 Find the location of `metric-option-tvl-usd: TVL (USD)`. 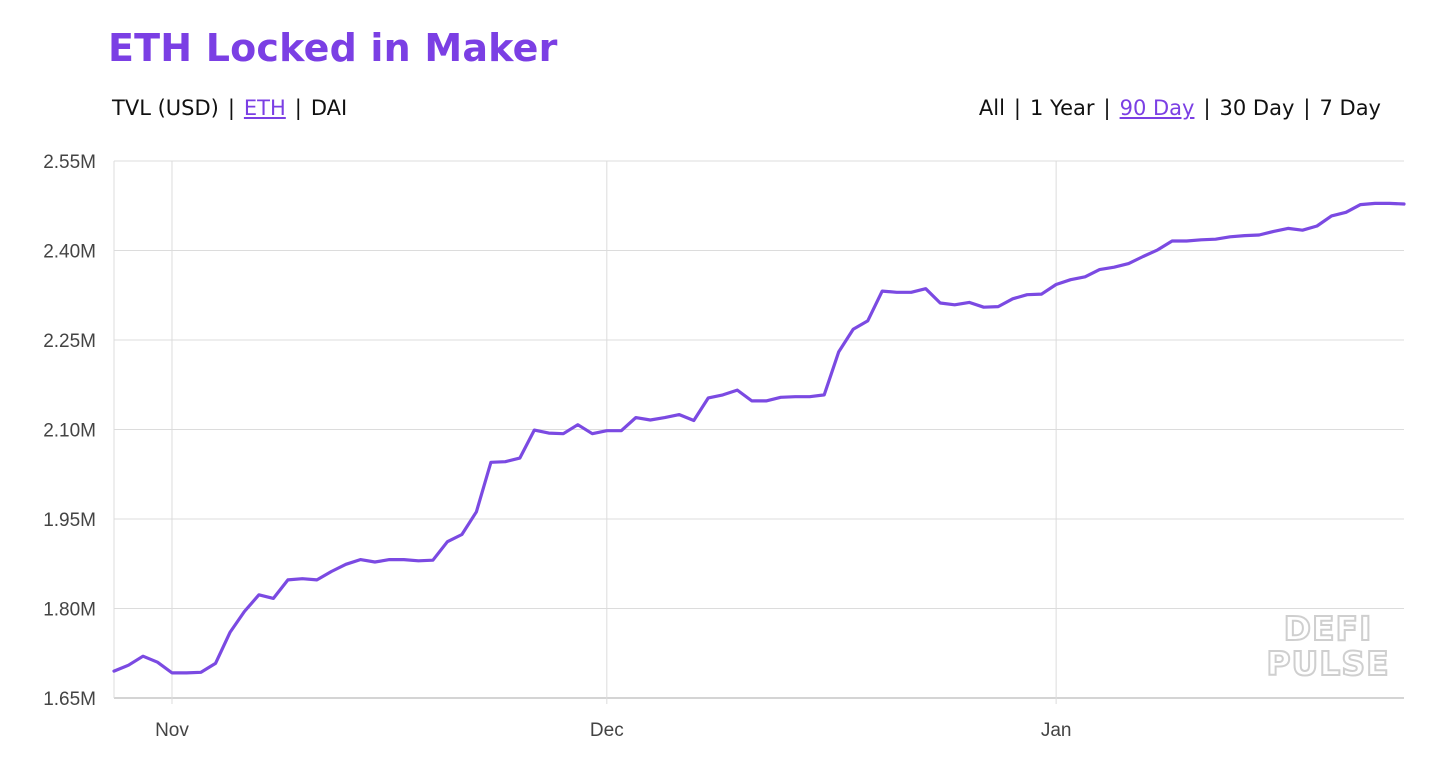

metric-option-tvl-usd: TVL (USD) is located at coordinates (165, 108).